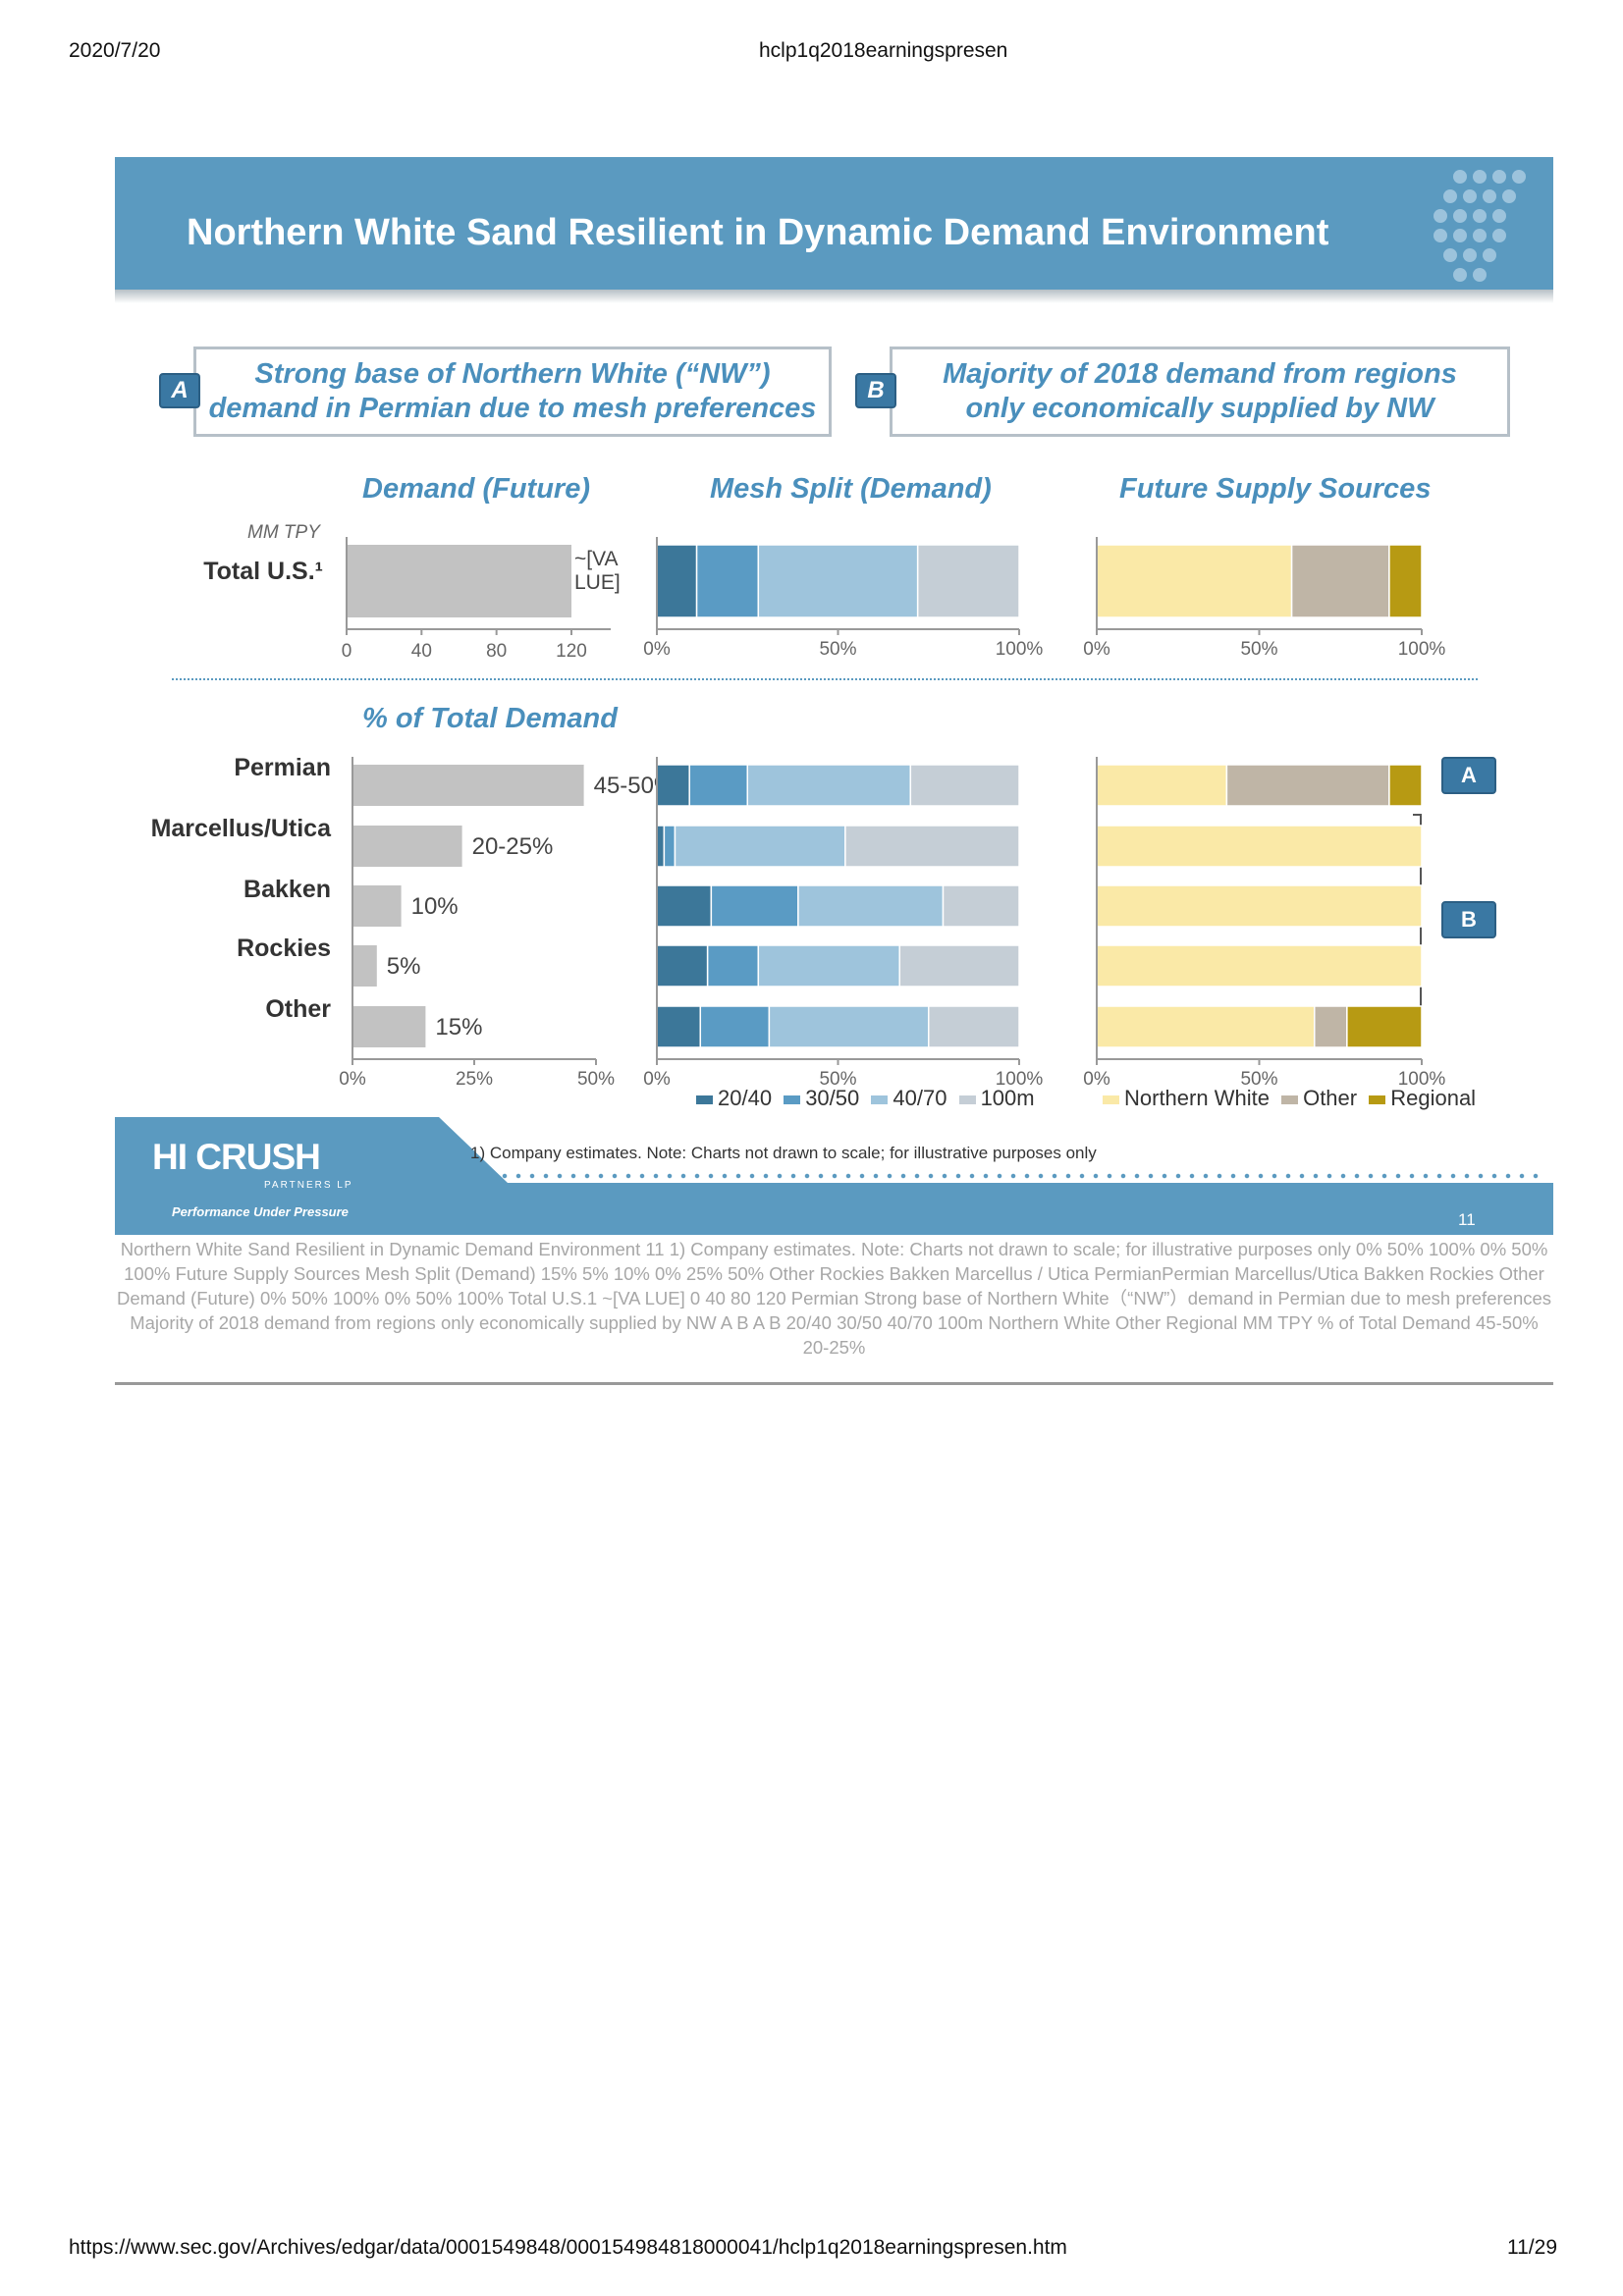 Image resolution: width=1623 pixels, height=2296 pixels. I want to click on company-logo: HI CRUSH, so click(236, 1157).